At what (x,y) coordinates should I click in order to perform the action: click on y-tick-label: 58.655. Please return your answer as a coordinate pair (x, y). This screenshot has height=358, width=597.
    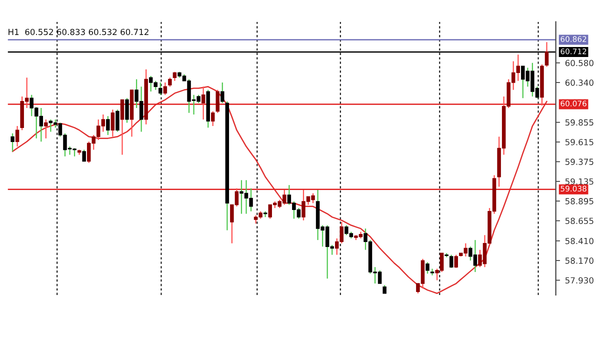
    Looking at the image, I should click on (579, 221).